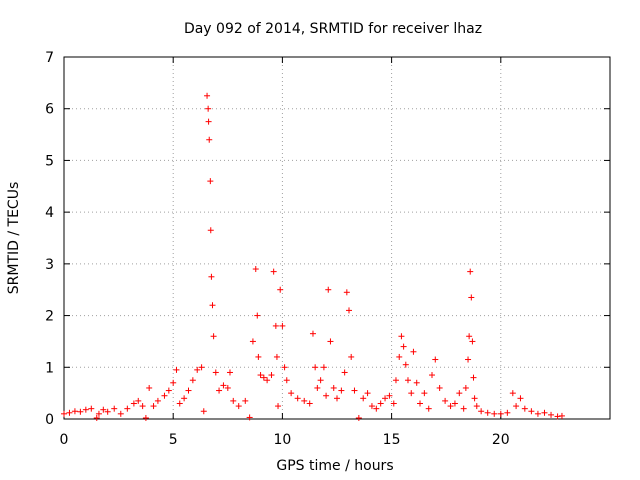 The height and width of the screenshot is (480, 640). Describe the element at coordinates (49, 161) in the screenshot. I see `y-tick-label: 5` at that location.